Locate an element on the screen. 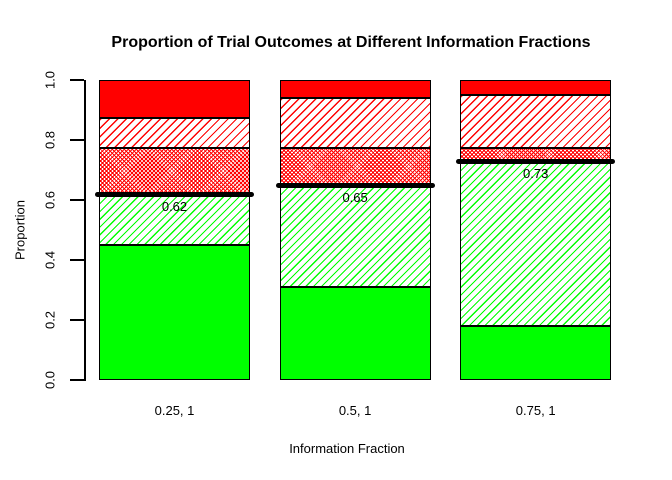  bar-3-segment-red-light-hatch is located at coordinates (536, 121).